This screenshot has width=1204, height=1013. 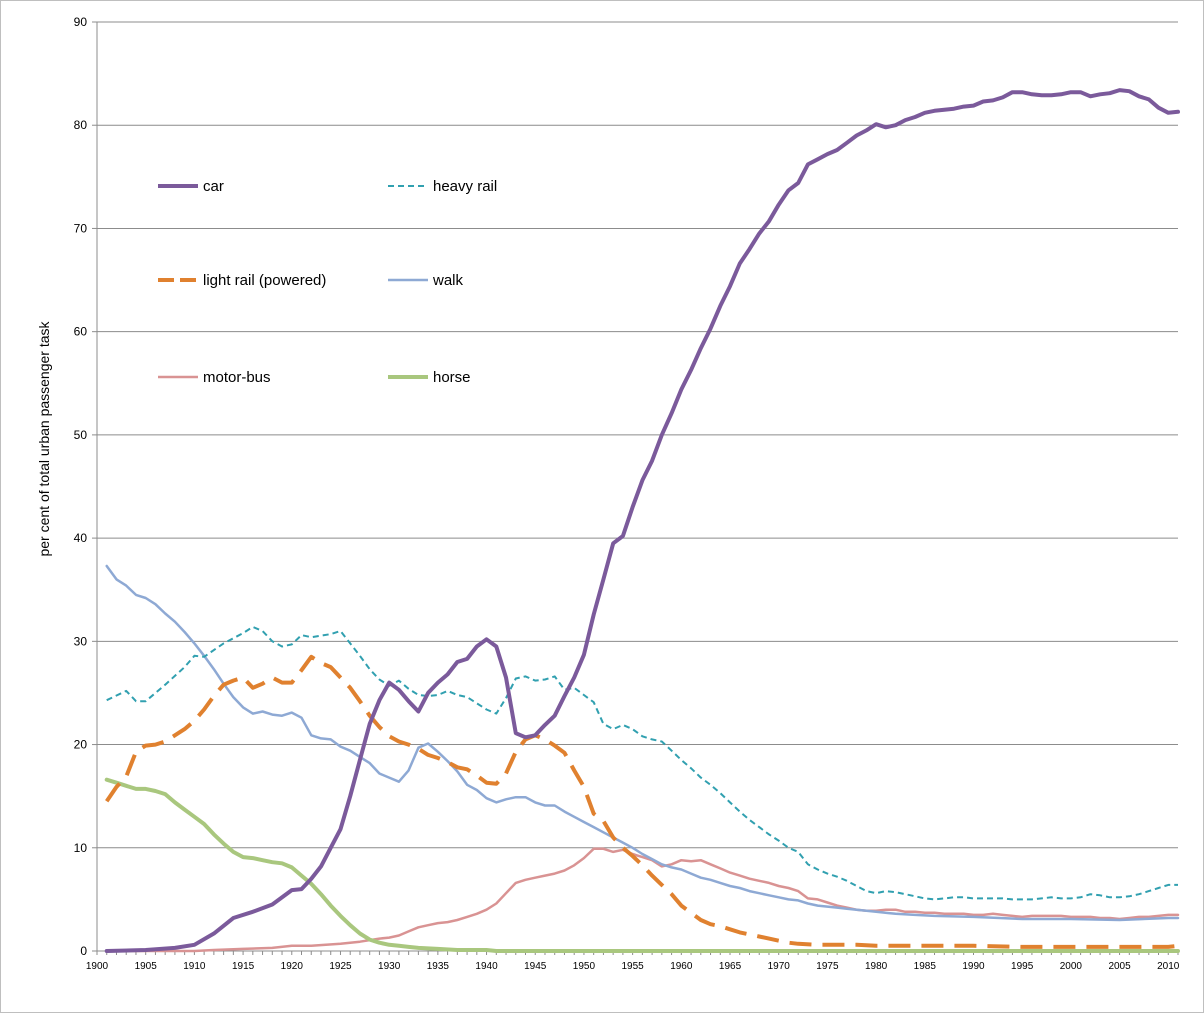 What do you see at coordinates (340, 966) in the screenshot?
I see `x-tick-label: 1925` at bounding box center [340, 966].